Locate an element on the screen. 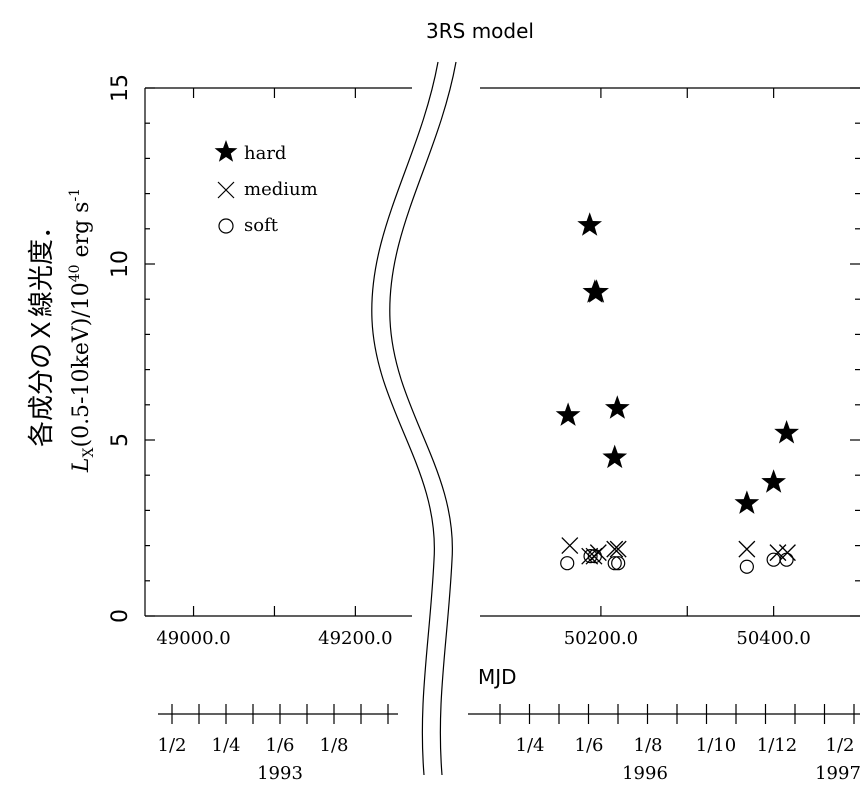  y-tick-label: 5 is located at coordinates (120, 440).